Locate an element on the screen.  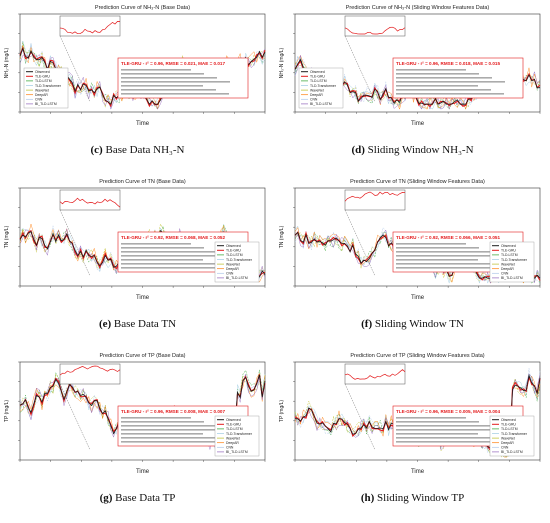
caption-f: (f) Sliding Window TN is located at coordinates (412, 324).